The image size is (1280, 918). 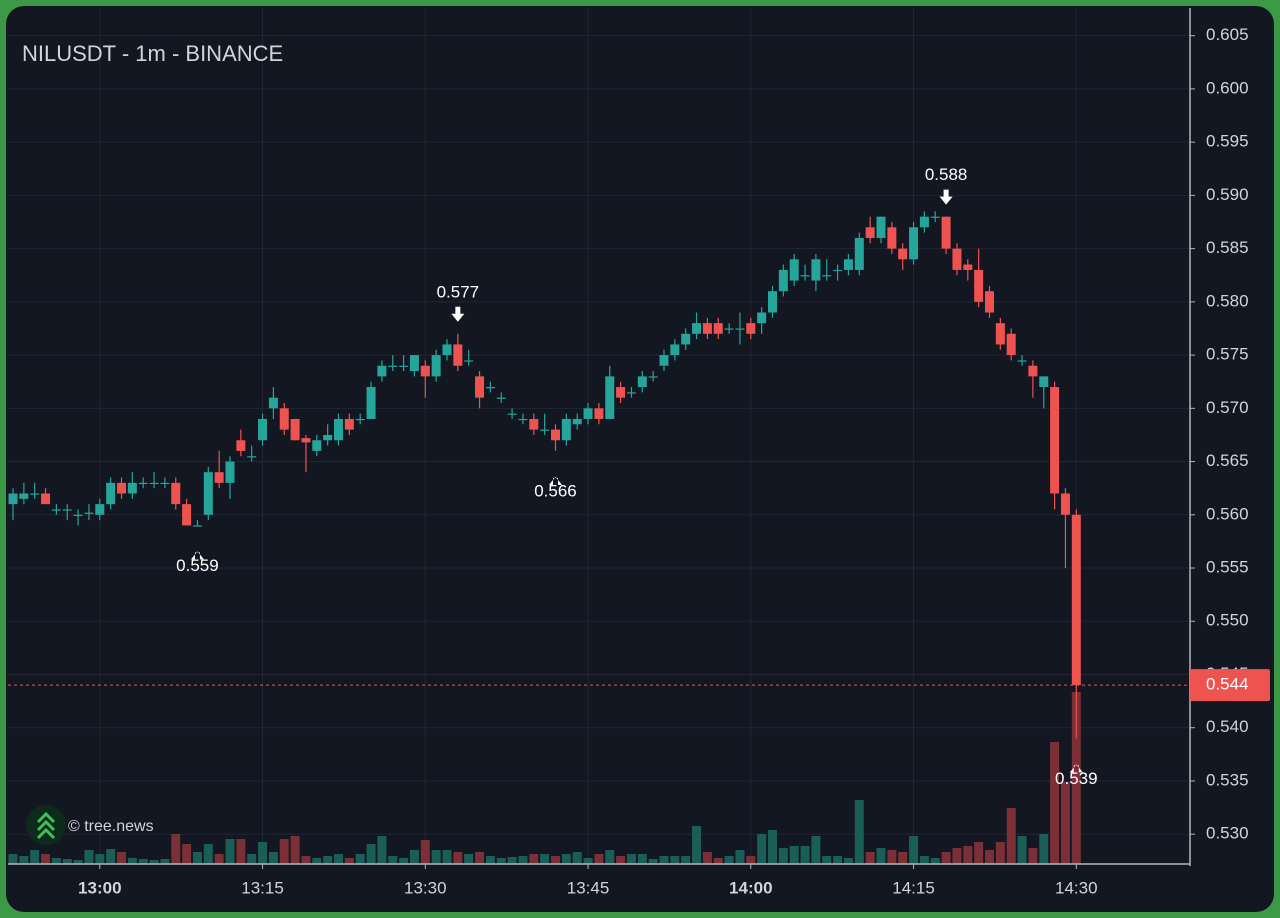 What do you see at coordinates (458, 291) in the screenshot?
I see `annotation-label: 0.577` at bounding box center [458, 291].